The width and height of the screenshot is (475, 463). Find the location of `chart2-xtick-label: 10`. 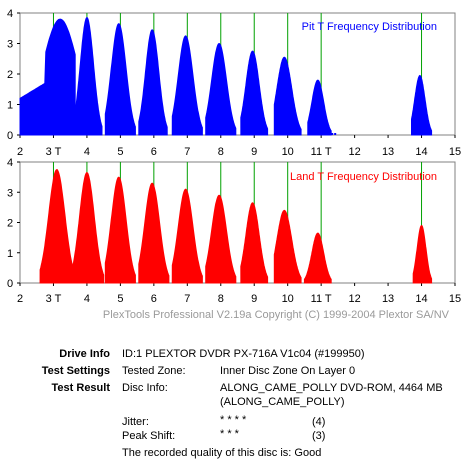

chart2-xtick-label: 10 is located at coordinates (288, 299).